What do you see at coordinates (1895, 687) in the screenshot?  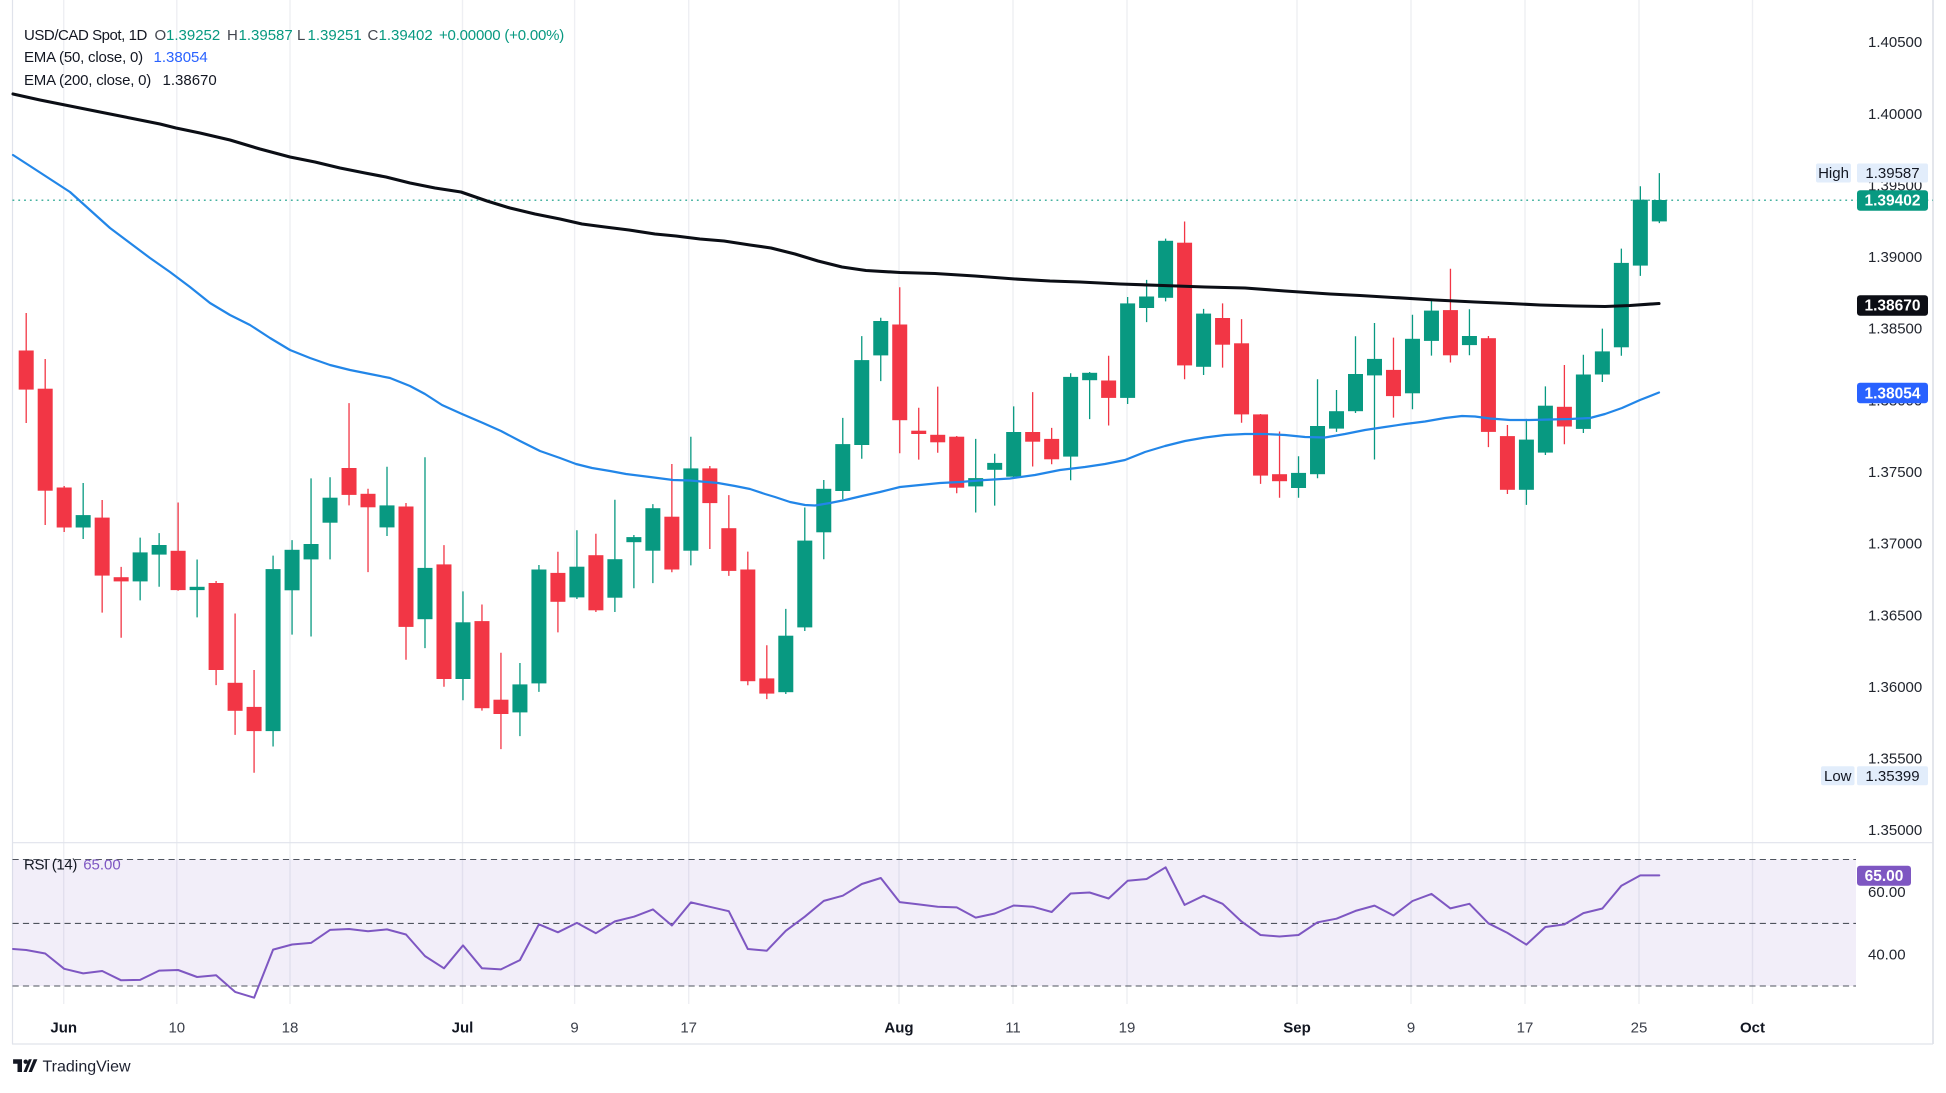 I see `svg-text: 1.36000` at bounding box center [1895, 687].